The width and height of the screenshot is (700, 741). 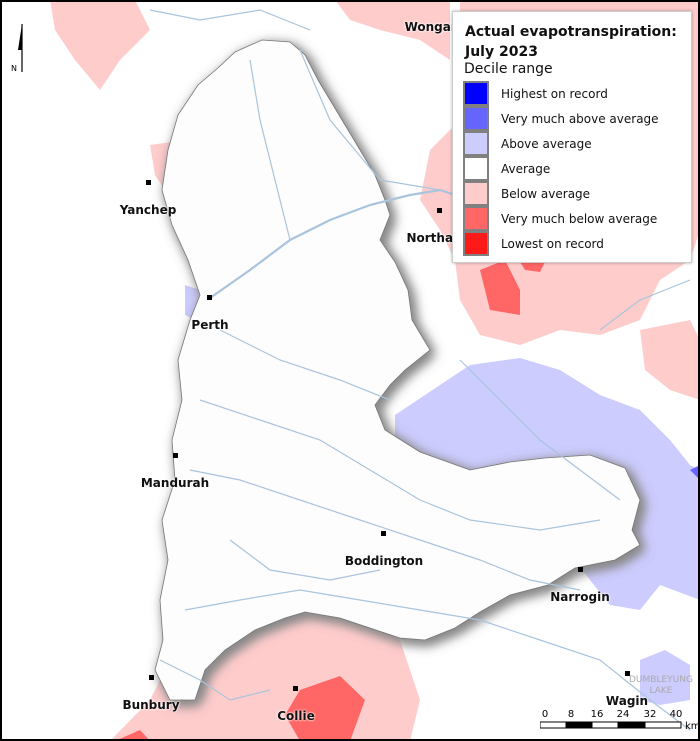 I want to click on town-label-perth: Perth, so click(x=210, y=325).